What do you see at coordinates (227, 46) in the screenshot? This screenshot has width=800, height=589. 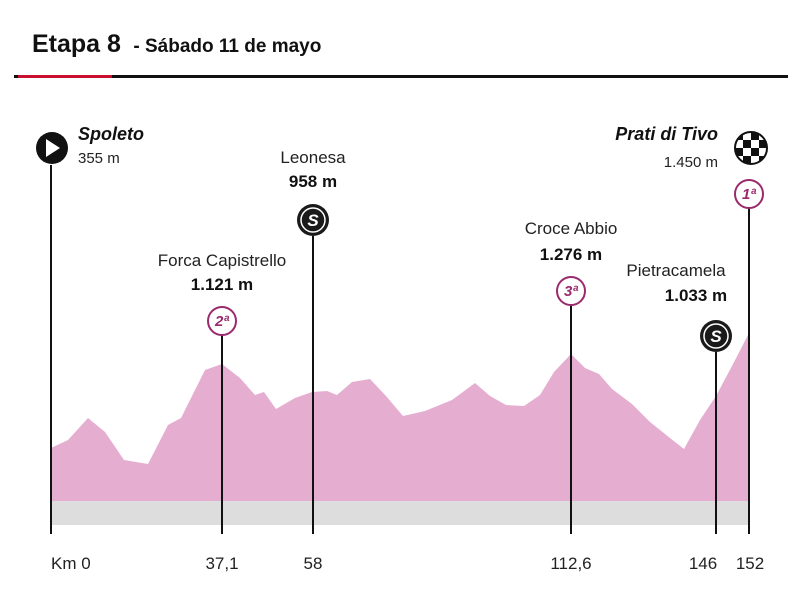 I see `stage-date: - Sábado 11 de mayo` at bounding box center [227, 46].